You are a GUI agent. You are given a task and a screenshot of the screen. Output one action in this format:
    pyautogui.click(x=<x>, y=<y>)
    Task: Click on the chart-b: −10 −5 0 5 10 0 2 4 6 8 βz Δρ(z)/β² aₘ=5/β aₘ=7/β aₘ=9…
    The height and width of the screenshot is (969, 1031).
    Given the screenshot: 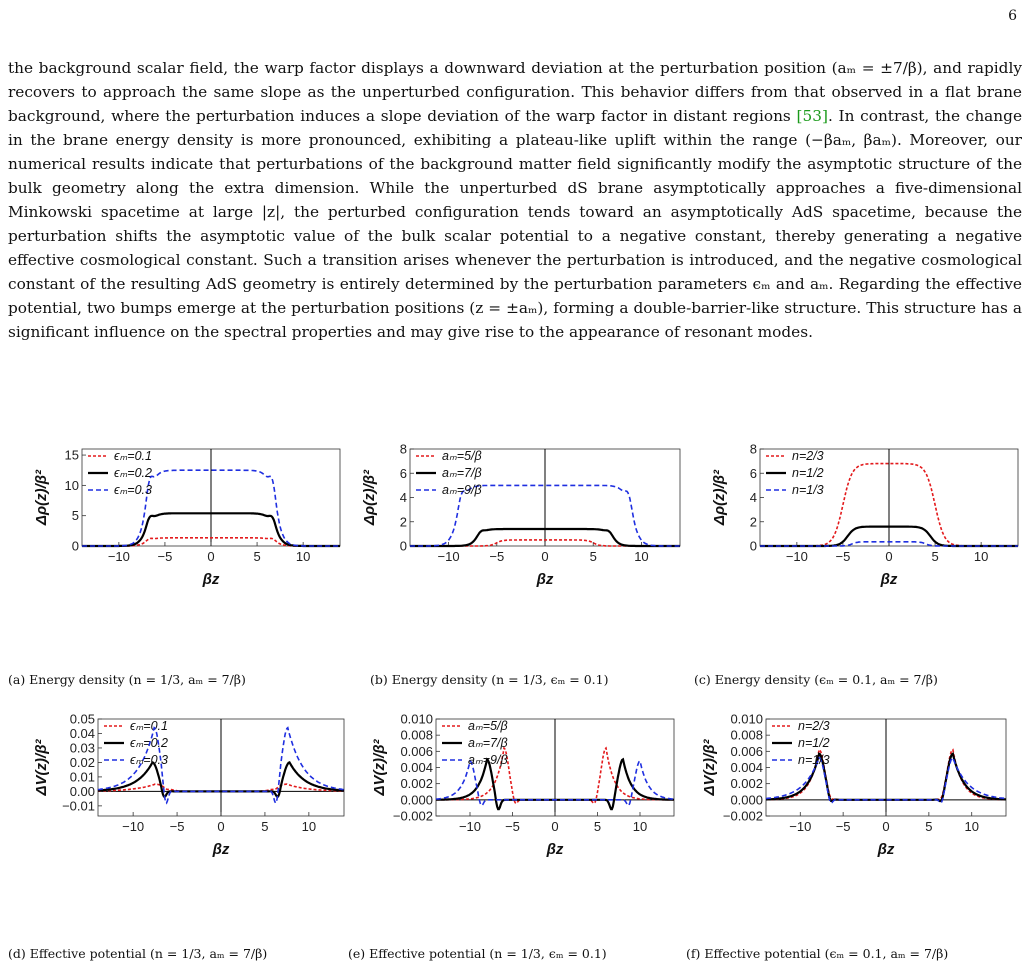 What is the action you would take?
    pyautogui.click(x=521, y=515)
    